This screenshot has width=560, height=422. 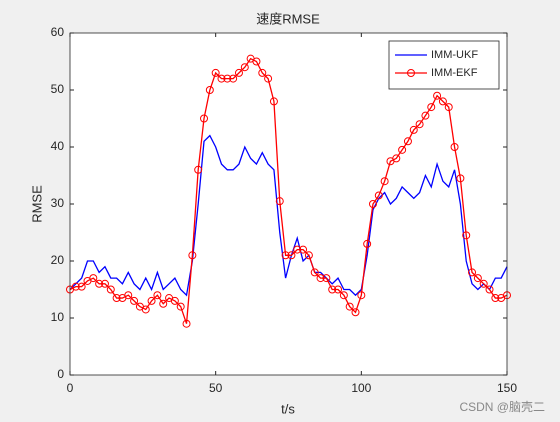 I want to click on legend-box, so click(x=444, y=65).